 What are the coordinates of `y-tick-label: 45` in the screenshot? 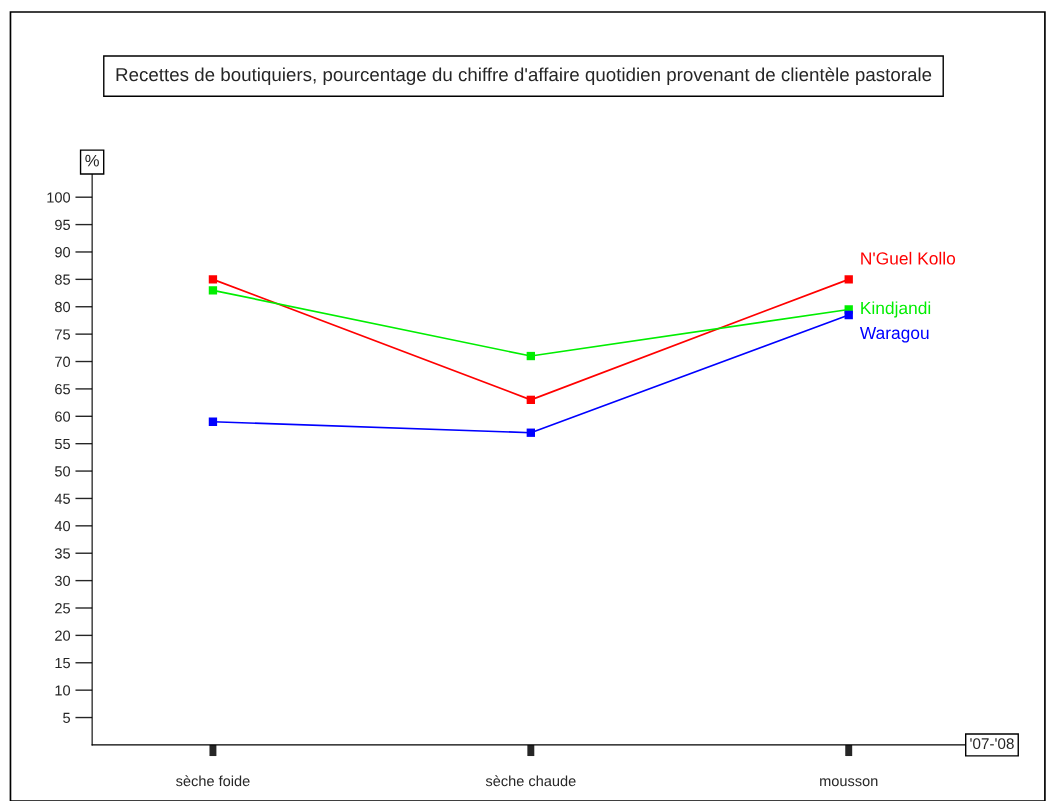 It's located at (62, 498).